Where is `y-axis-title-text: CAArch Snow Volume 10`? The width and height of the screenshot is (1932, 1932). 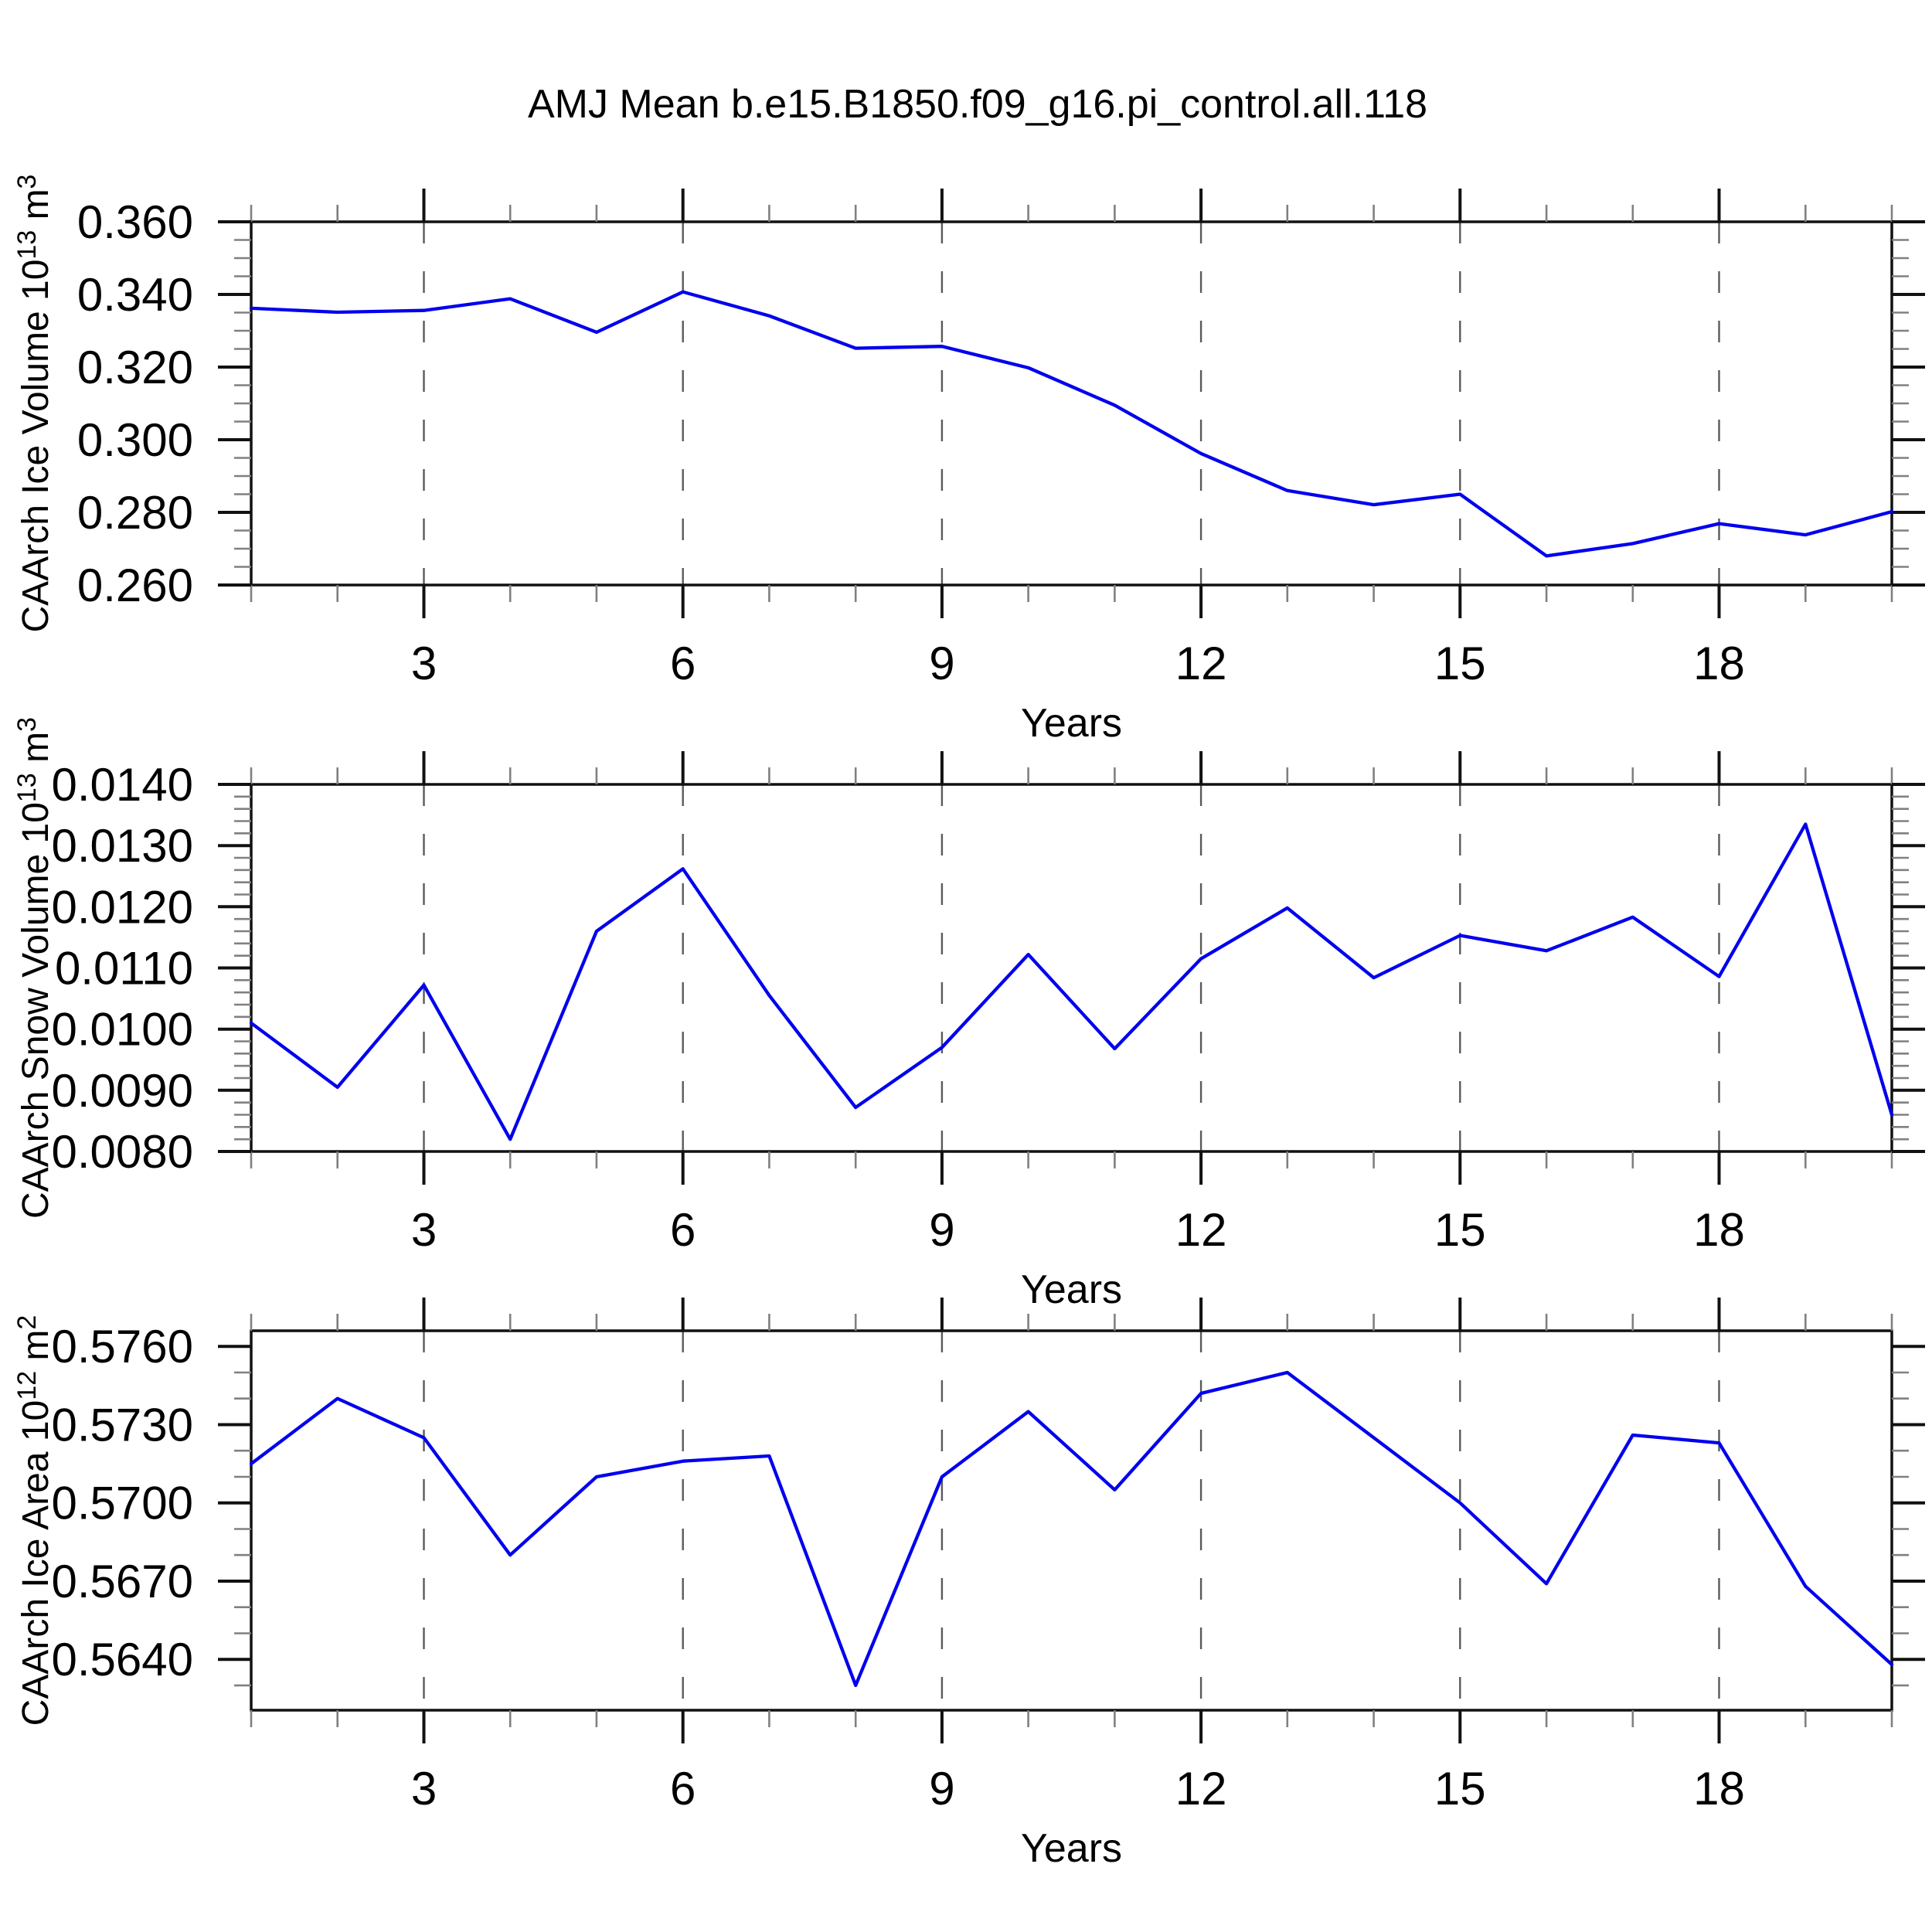 y-axis-title-text: CAArch Snow Volume 10 is located at coordinates (35, 1011).